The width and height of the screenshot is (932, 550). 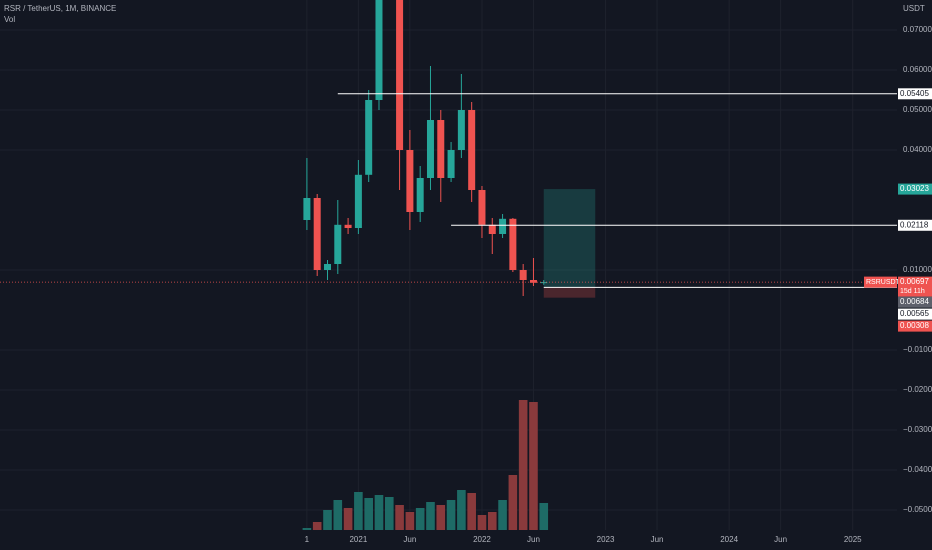 What do you see at coordinates (482, 539) in the screenshot?
I see `x-tick-label: 2022` at bounding box center [482, 539].